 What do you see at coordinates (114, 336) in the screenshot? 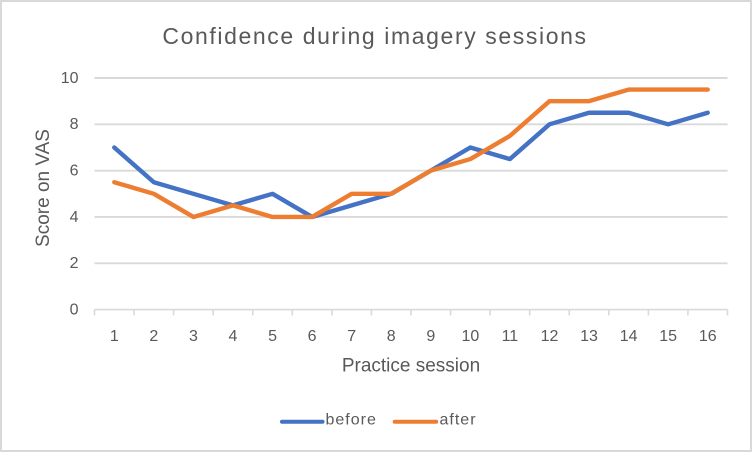
I see `svg-text: 1` at bounding box center [114, 336].